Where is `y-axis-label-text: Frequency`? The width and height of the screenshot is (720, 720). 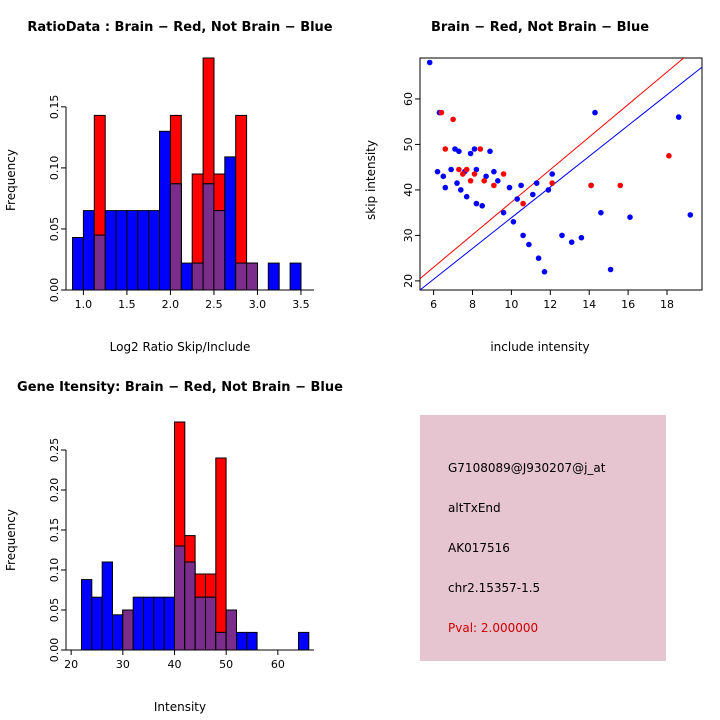
y-axis-label-text: Frequency is located at coordinates (11, 180).